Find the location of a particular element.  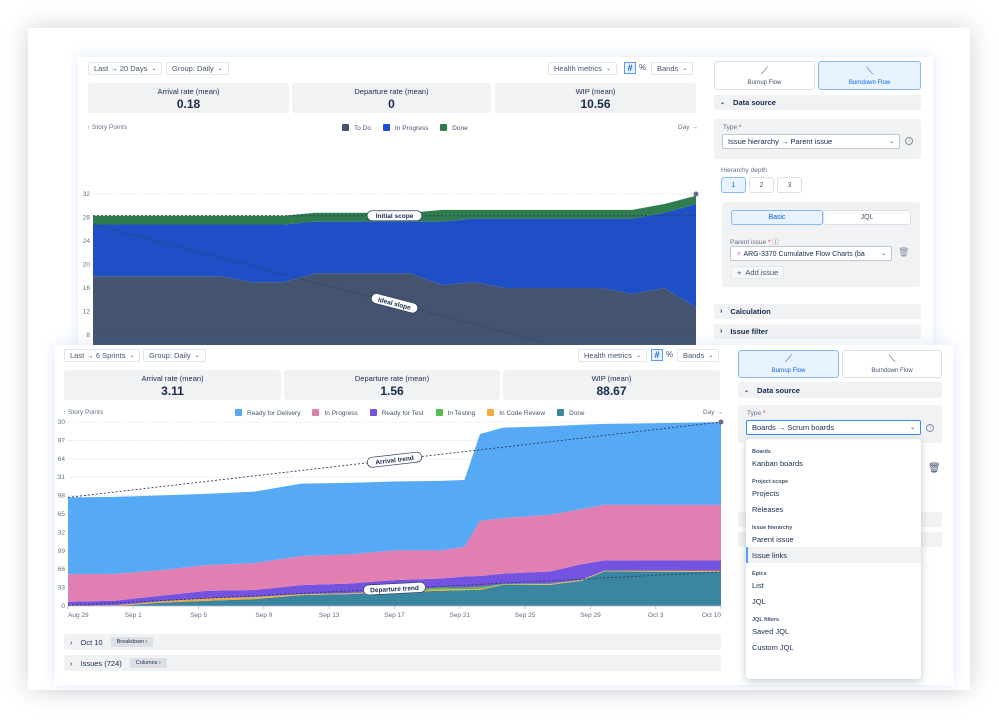

depth-1-option: 1 is located at coordinates (733, 185).